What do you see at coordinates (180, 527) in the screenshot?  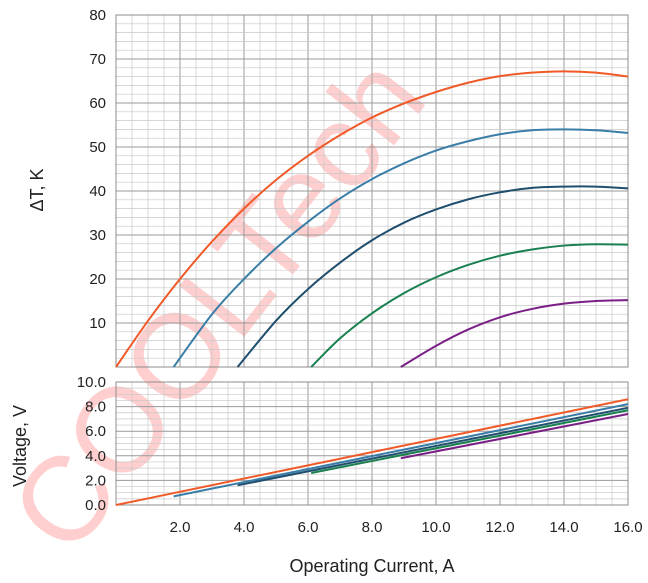 I see `x-tick-label: 2.0` at bounding box center [180, 527].